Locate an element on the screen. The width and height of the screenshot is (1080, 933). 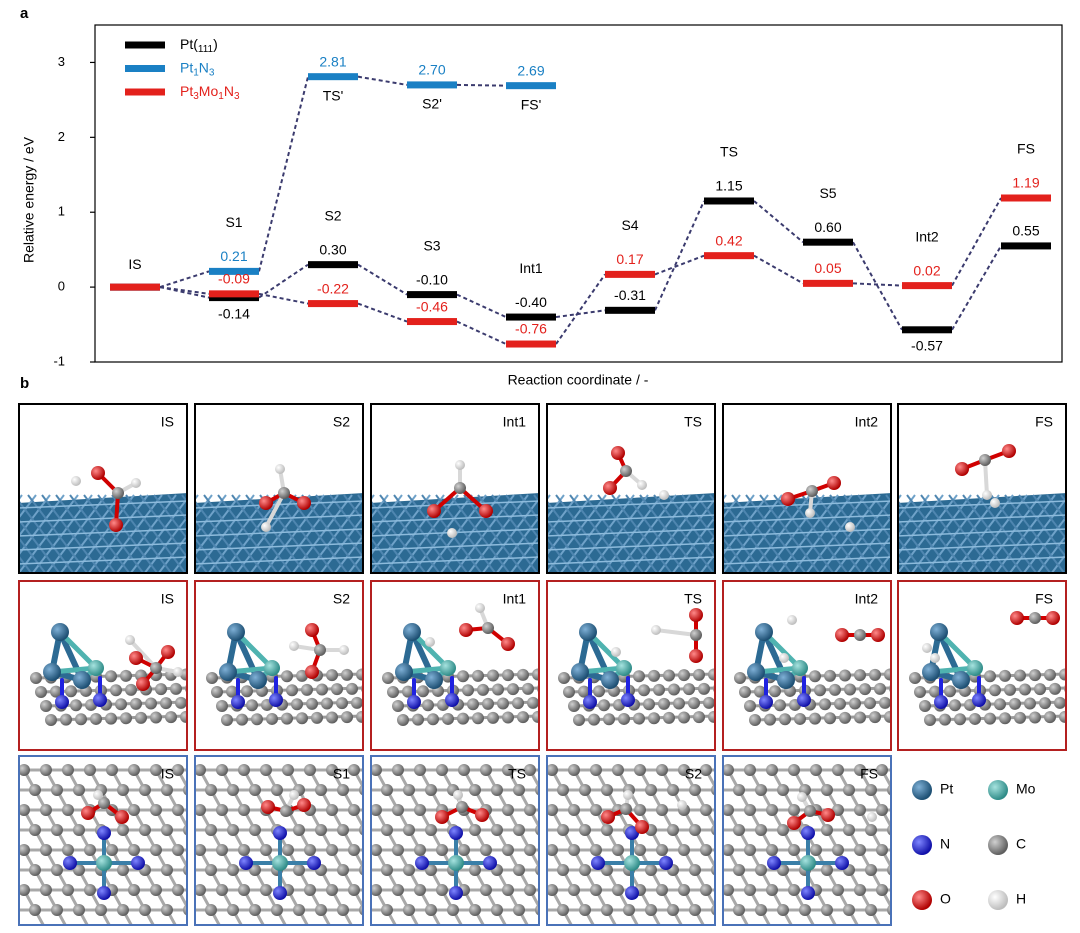
connector is located at coordinates (184, 279).